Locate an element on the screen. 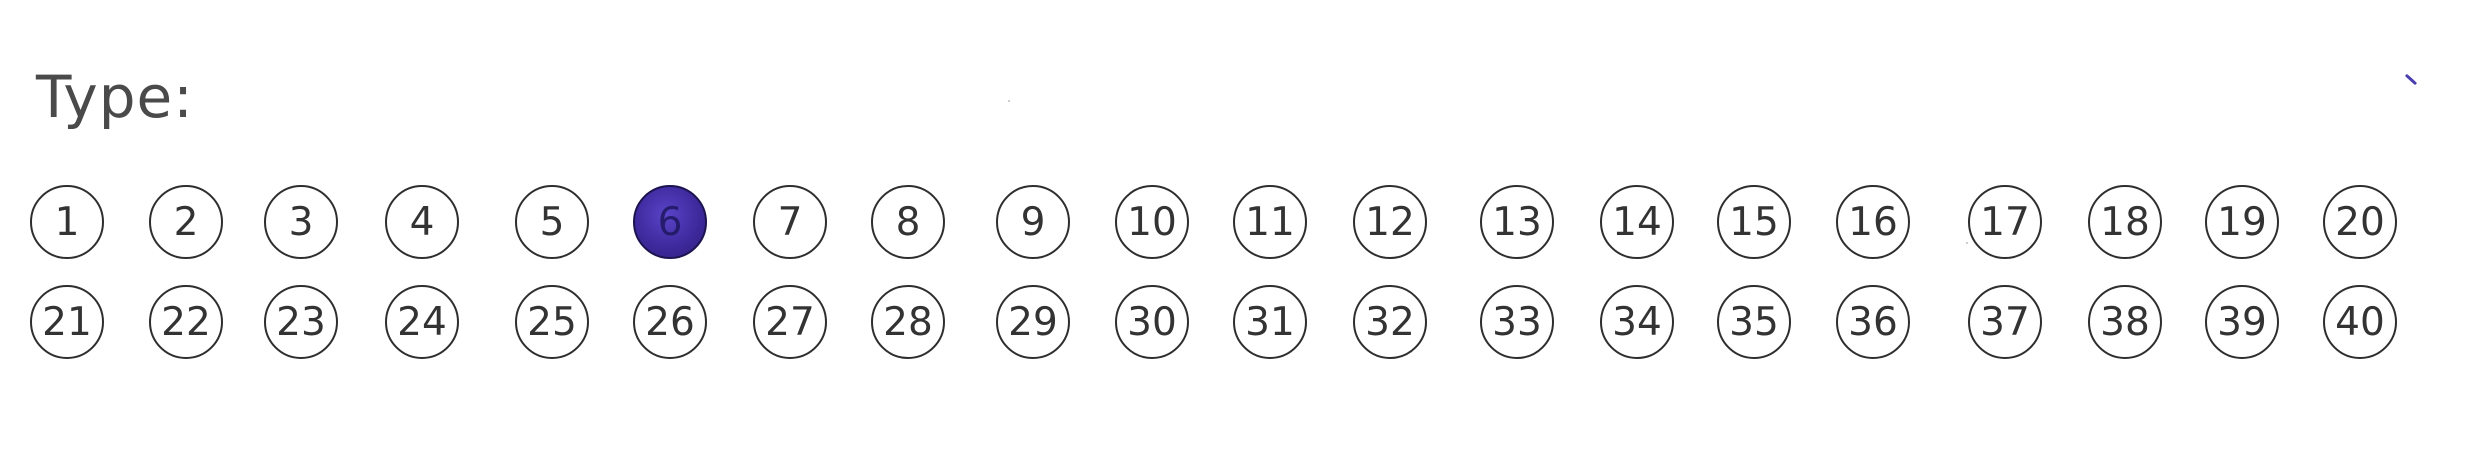  bubble-number: 34 is located at coordinates (1637, 322).